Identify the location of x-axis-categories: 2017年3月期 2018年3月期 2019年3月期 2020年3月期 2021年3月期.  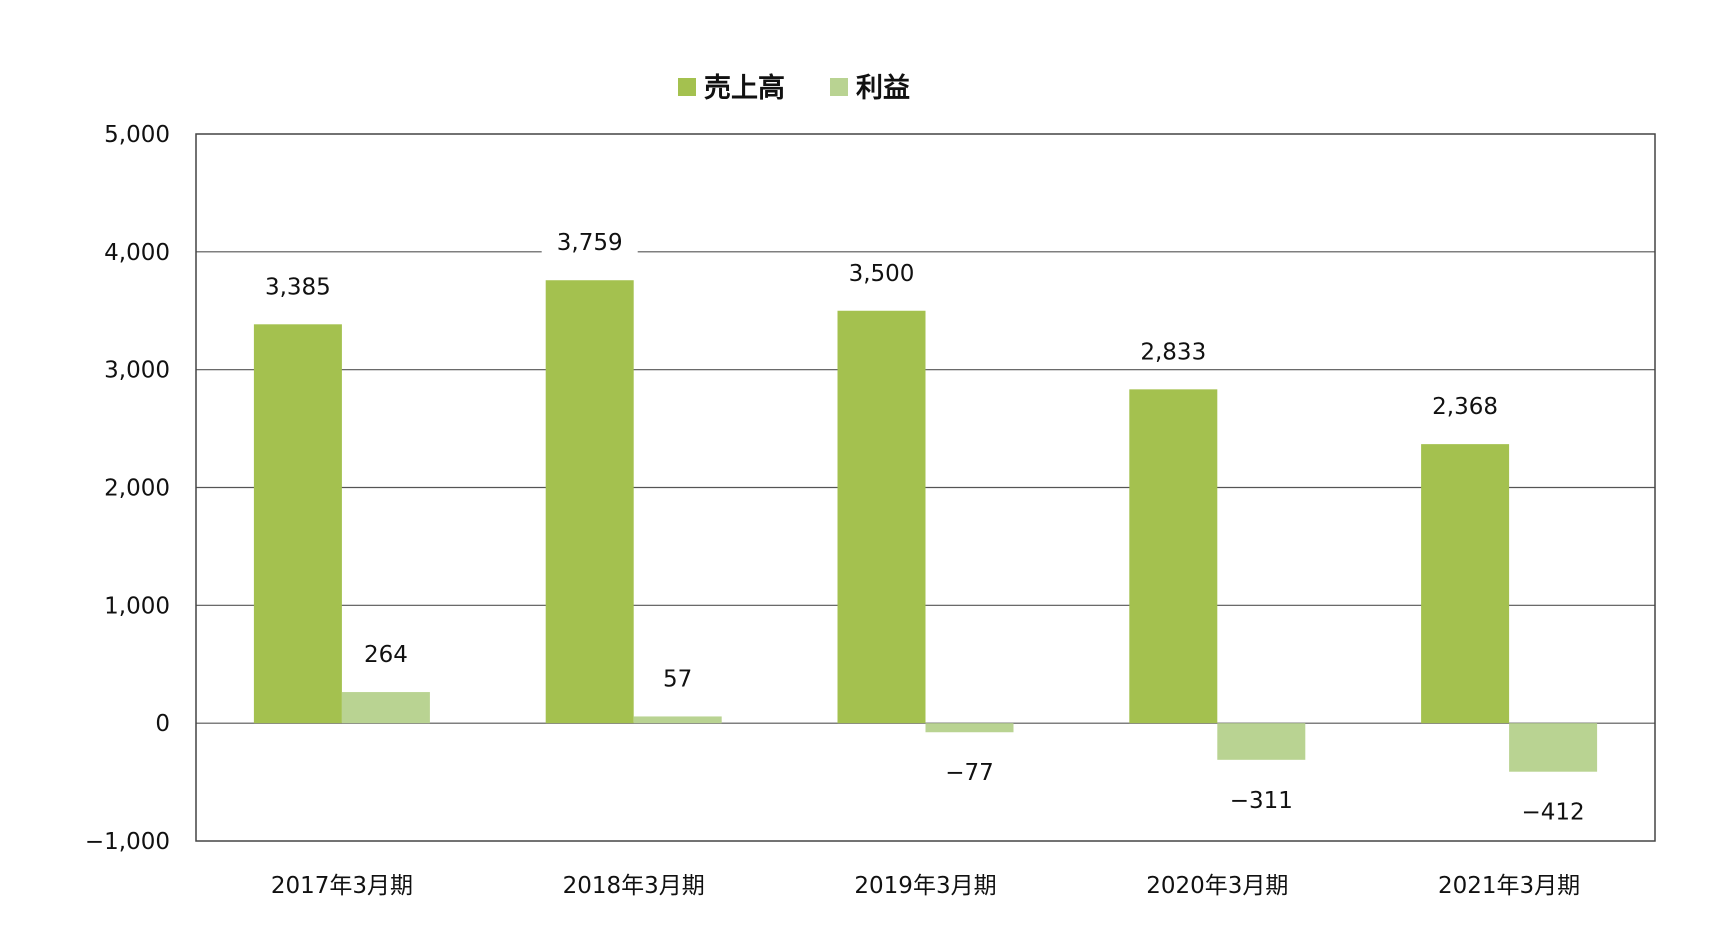
(925, 886).